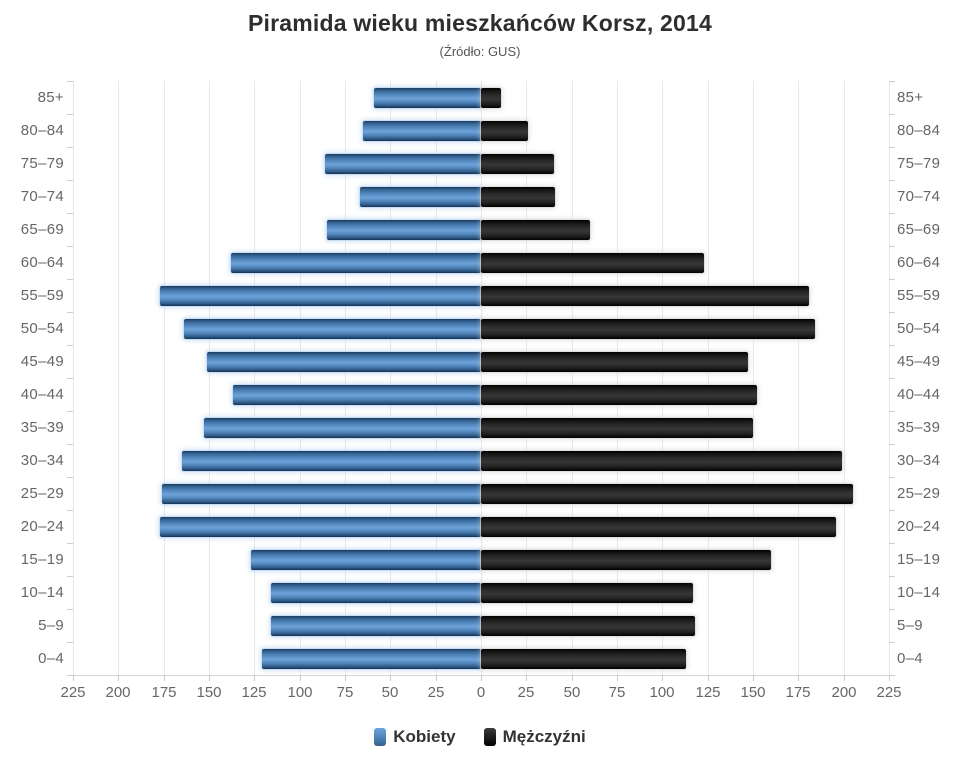  I want to click on x-tick-label: 225, so click(73, 692).